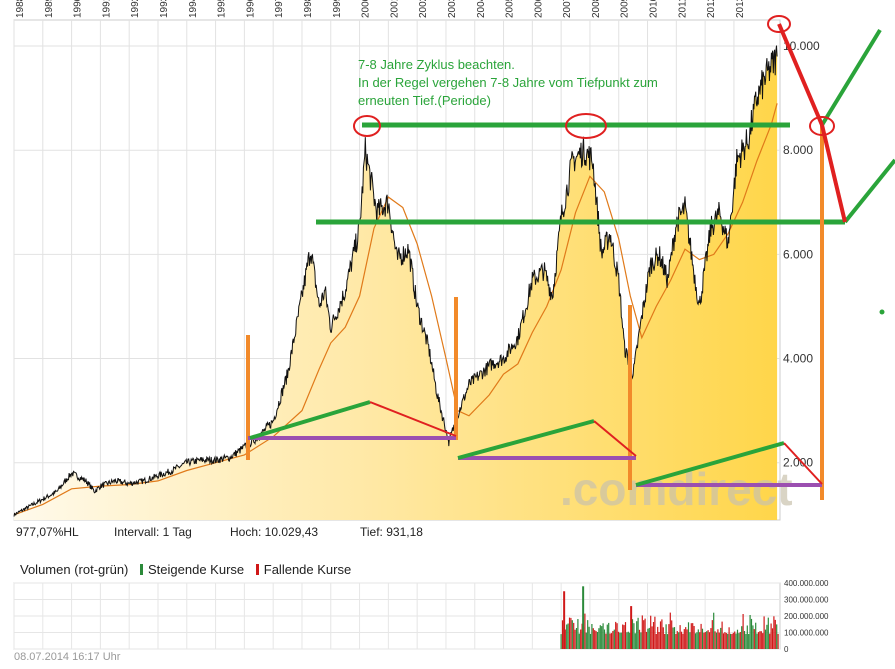 The image size is (895, 669). I want to click on x-tick-label: 2012, so click(711, 9).